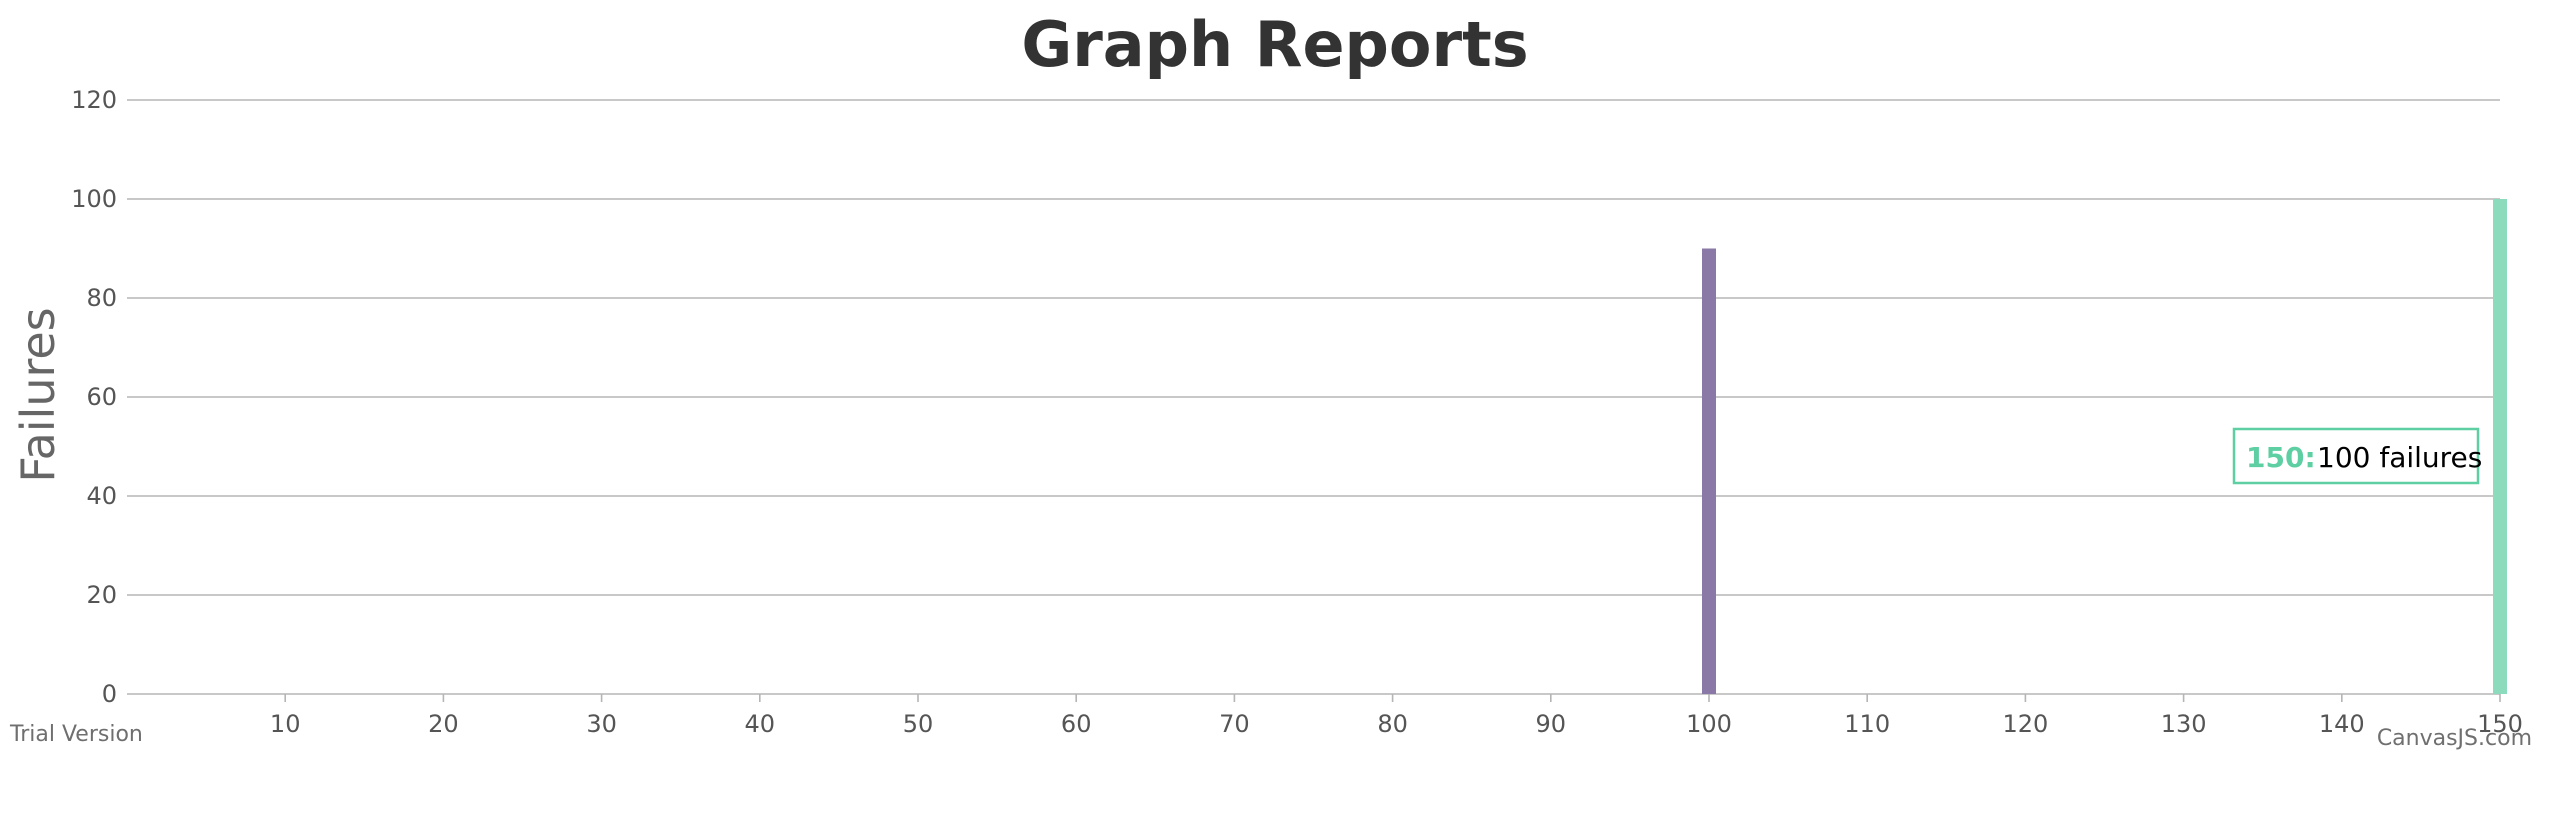 This screenshot has height=830, width=2550. I want to click on x-tick-label-2: 30, so click(601, 724).